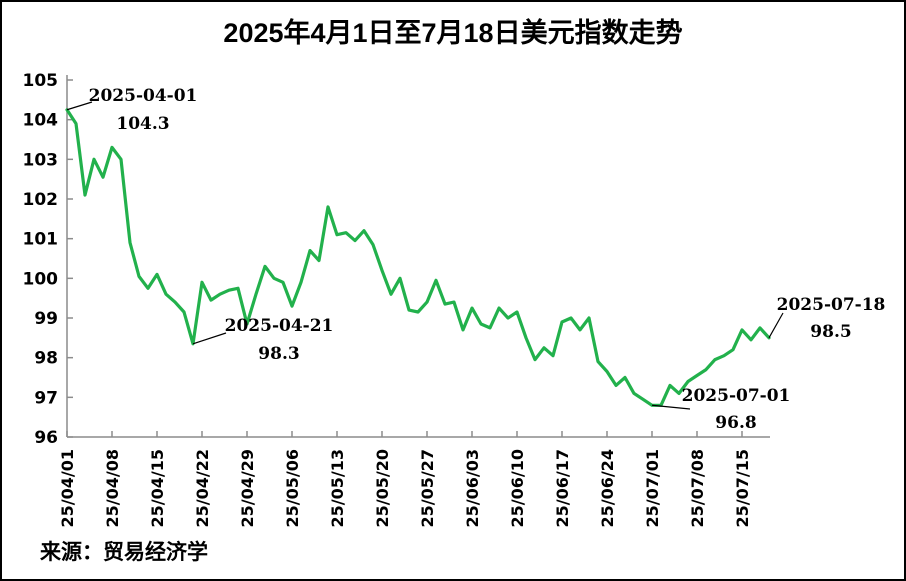 The image size is (906, 581). I want to click on annotation-value: 104.3, so click(142, 124).